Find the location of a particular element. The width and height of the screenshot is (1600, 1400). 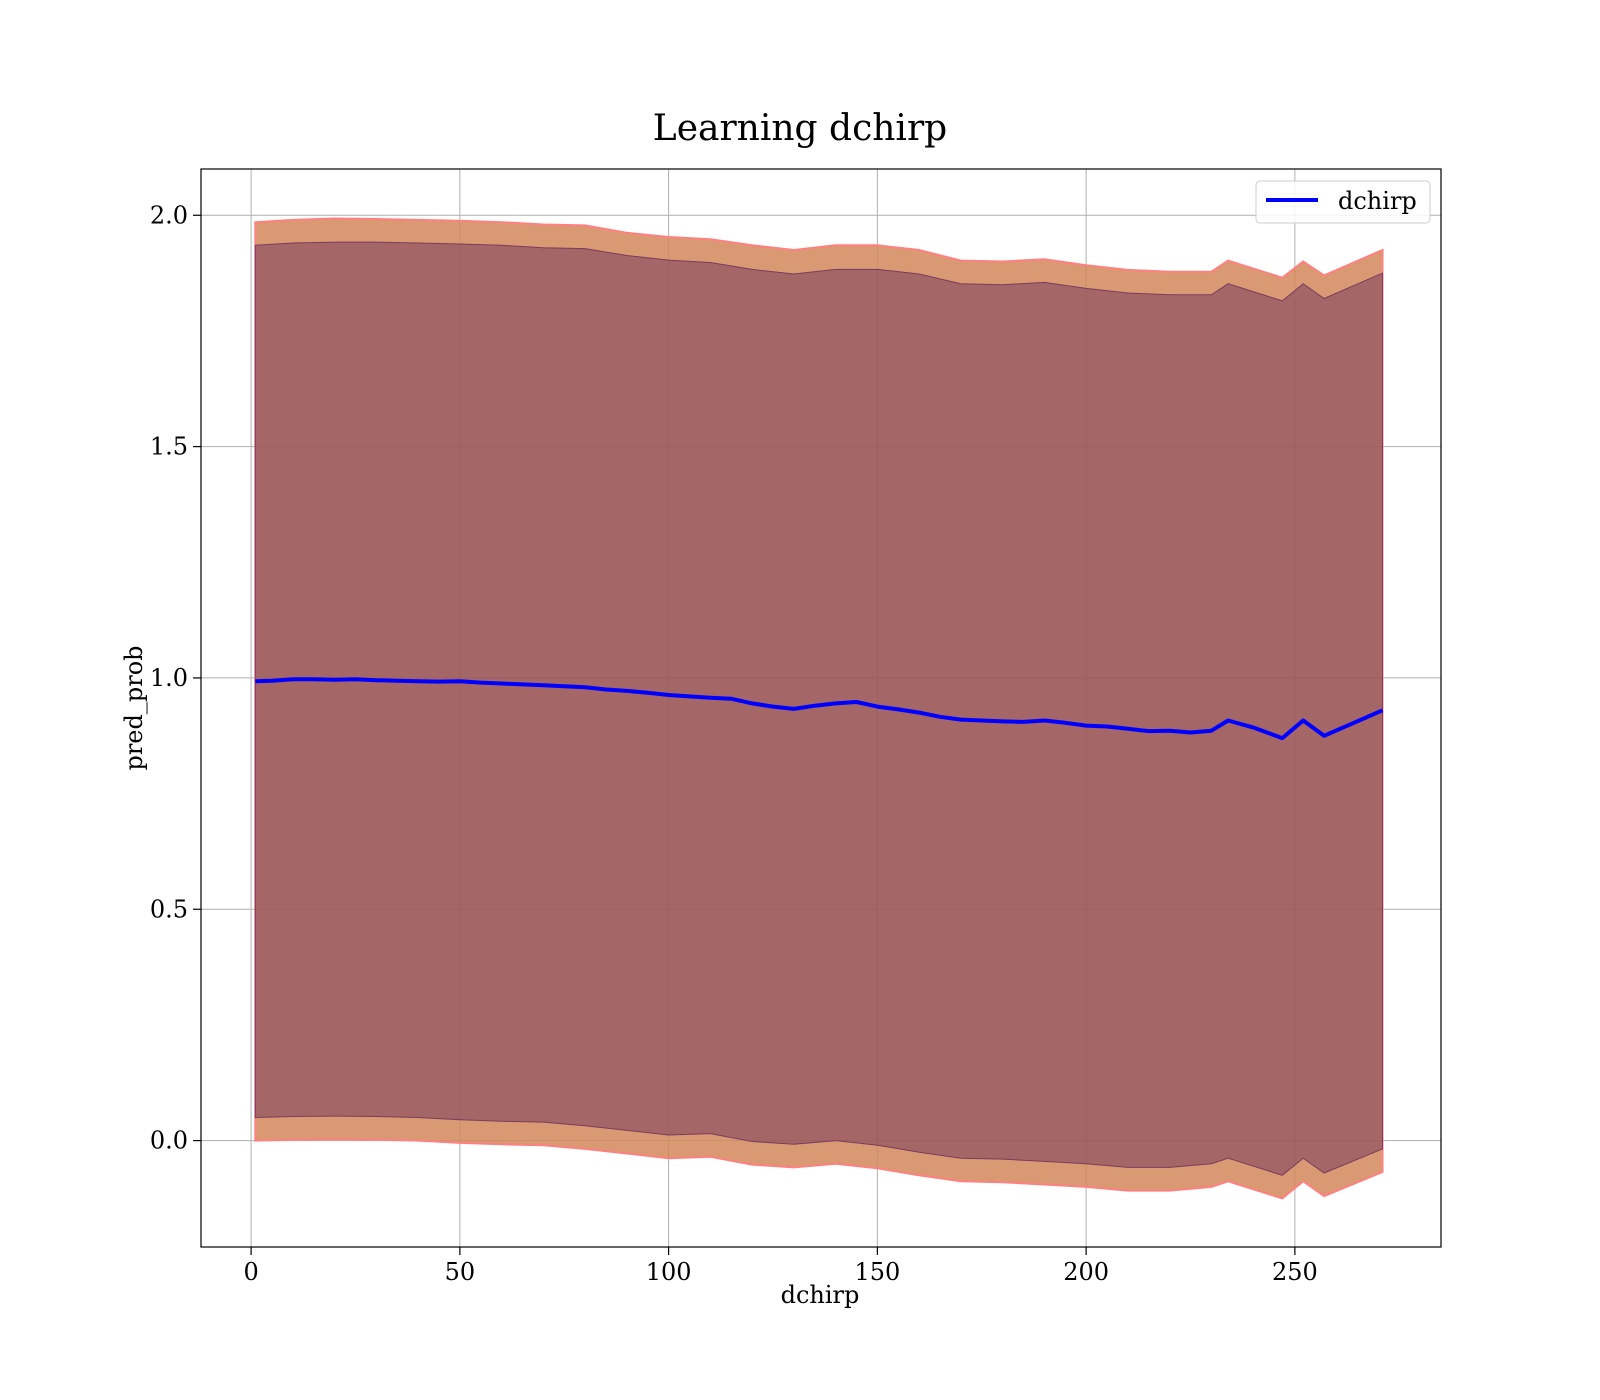

y-axis-ticks: 0.0 0.5 1.0 1.5 2.0 is located at coordinates (175, 678).